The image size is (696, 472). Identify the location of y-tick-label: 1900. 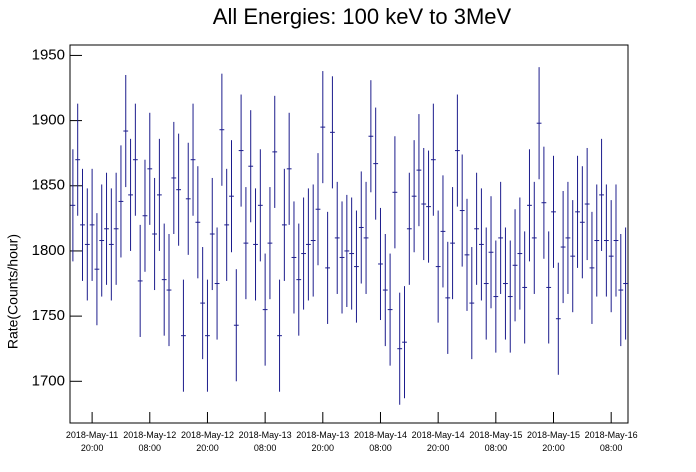
(48, 120).